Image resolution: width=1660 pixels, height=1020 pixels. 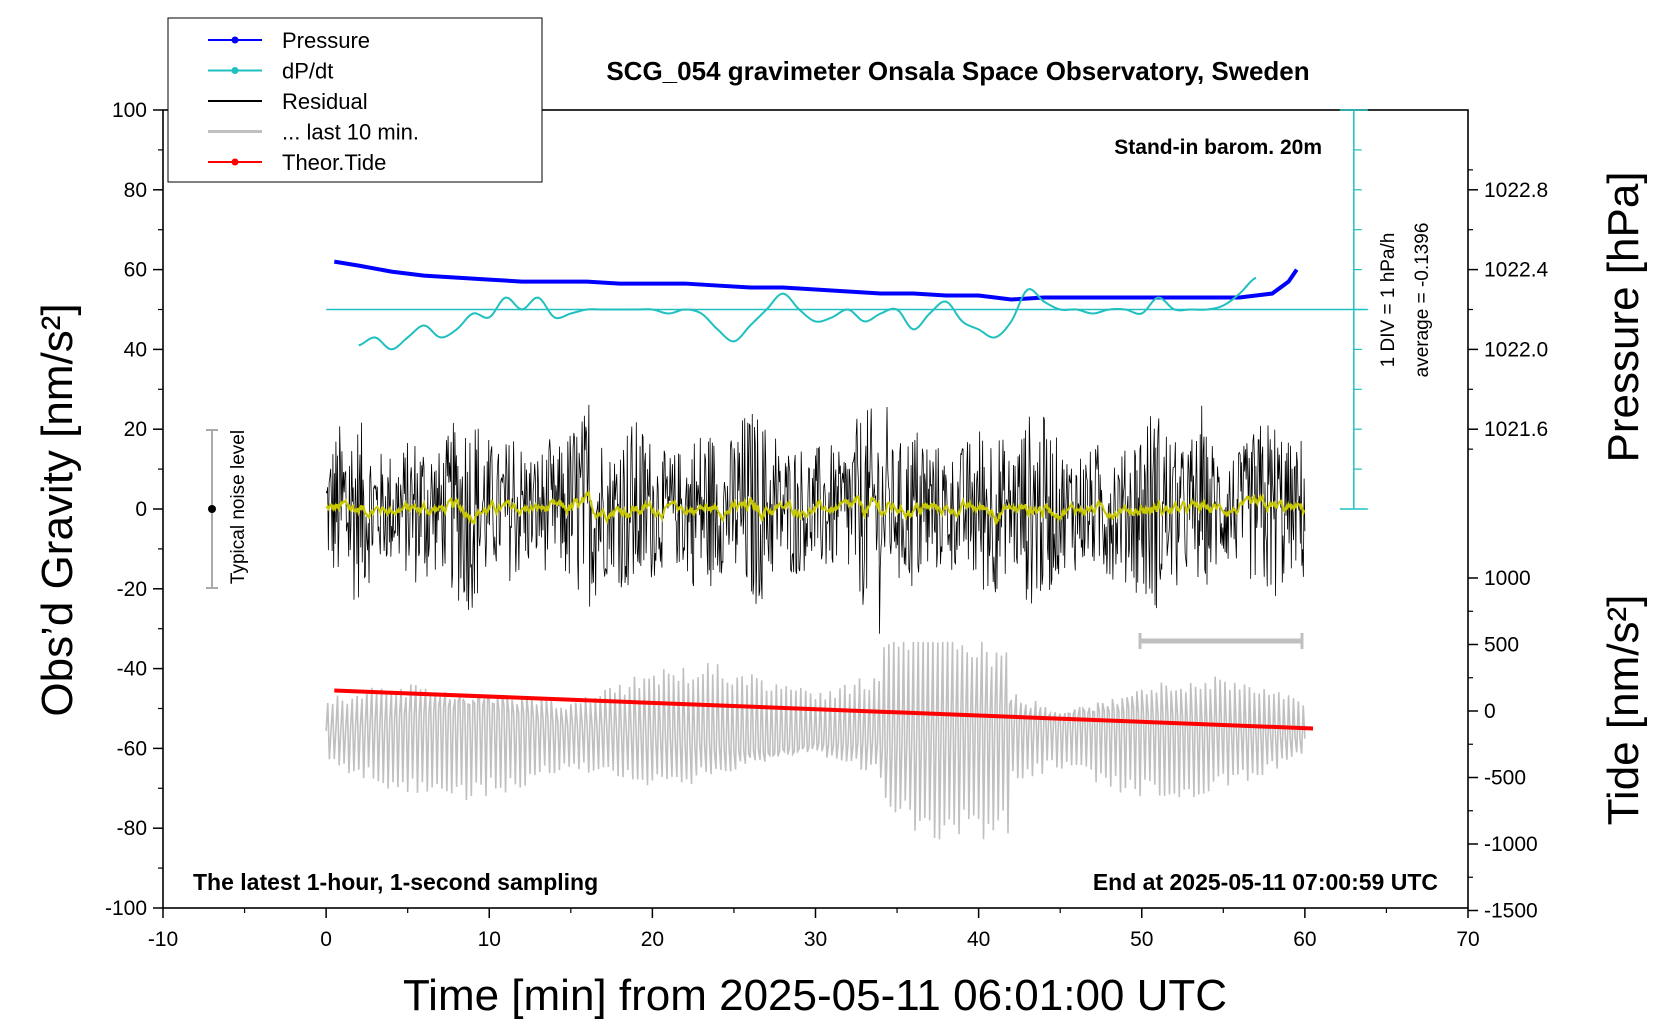 I want to click on noise-level-indicator: Typical noise level, so click(x=227, y=509).